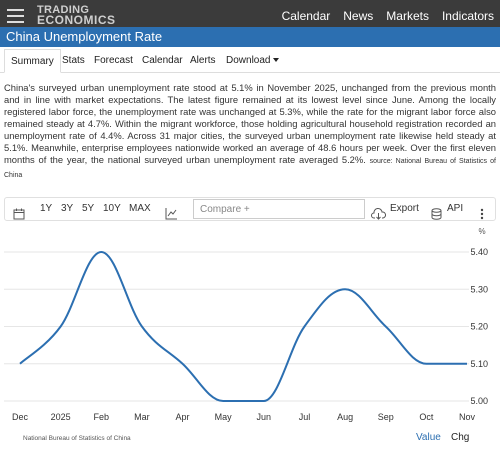 Image resolution: width=500 pixels, height=455 pixels. What do you see at coordinates (73, 60) in the screenshot?
I see `tab-stats: Stats` at bounding box center [73, 60].